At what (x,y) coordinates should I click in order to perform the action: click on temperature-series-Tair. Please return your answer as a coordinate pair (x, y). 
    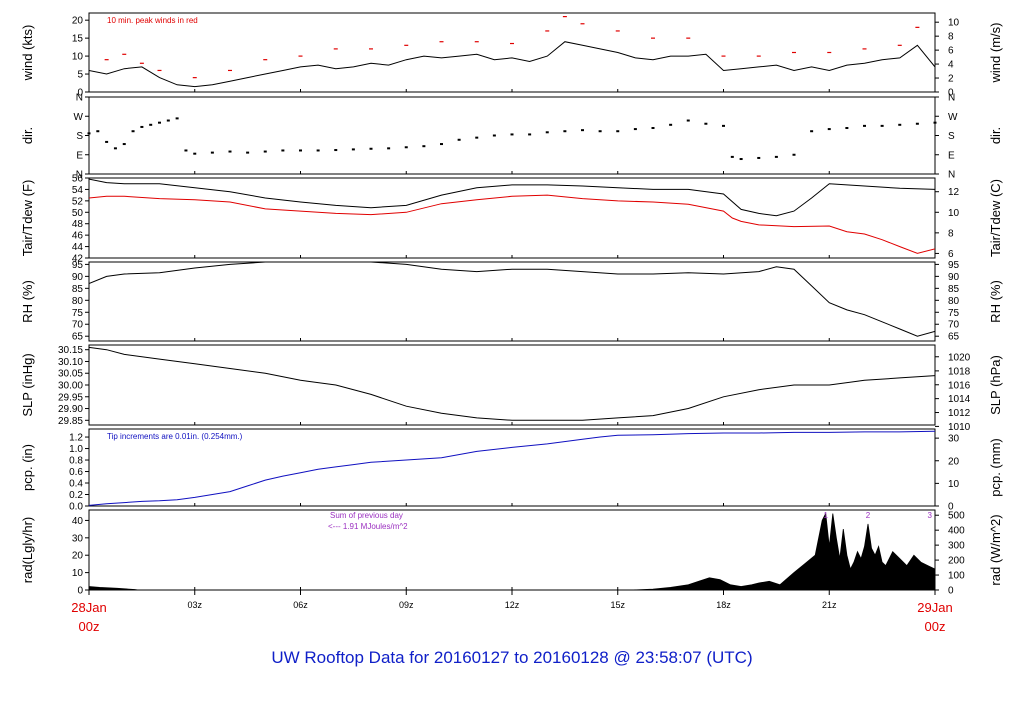
    Looking at the image, I should click on (512, 197).